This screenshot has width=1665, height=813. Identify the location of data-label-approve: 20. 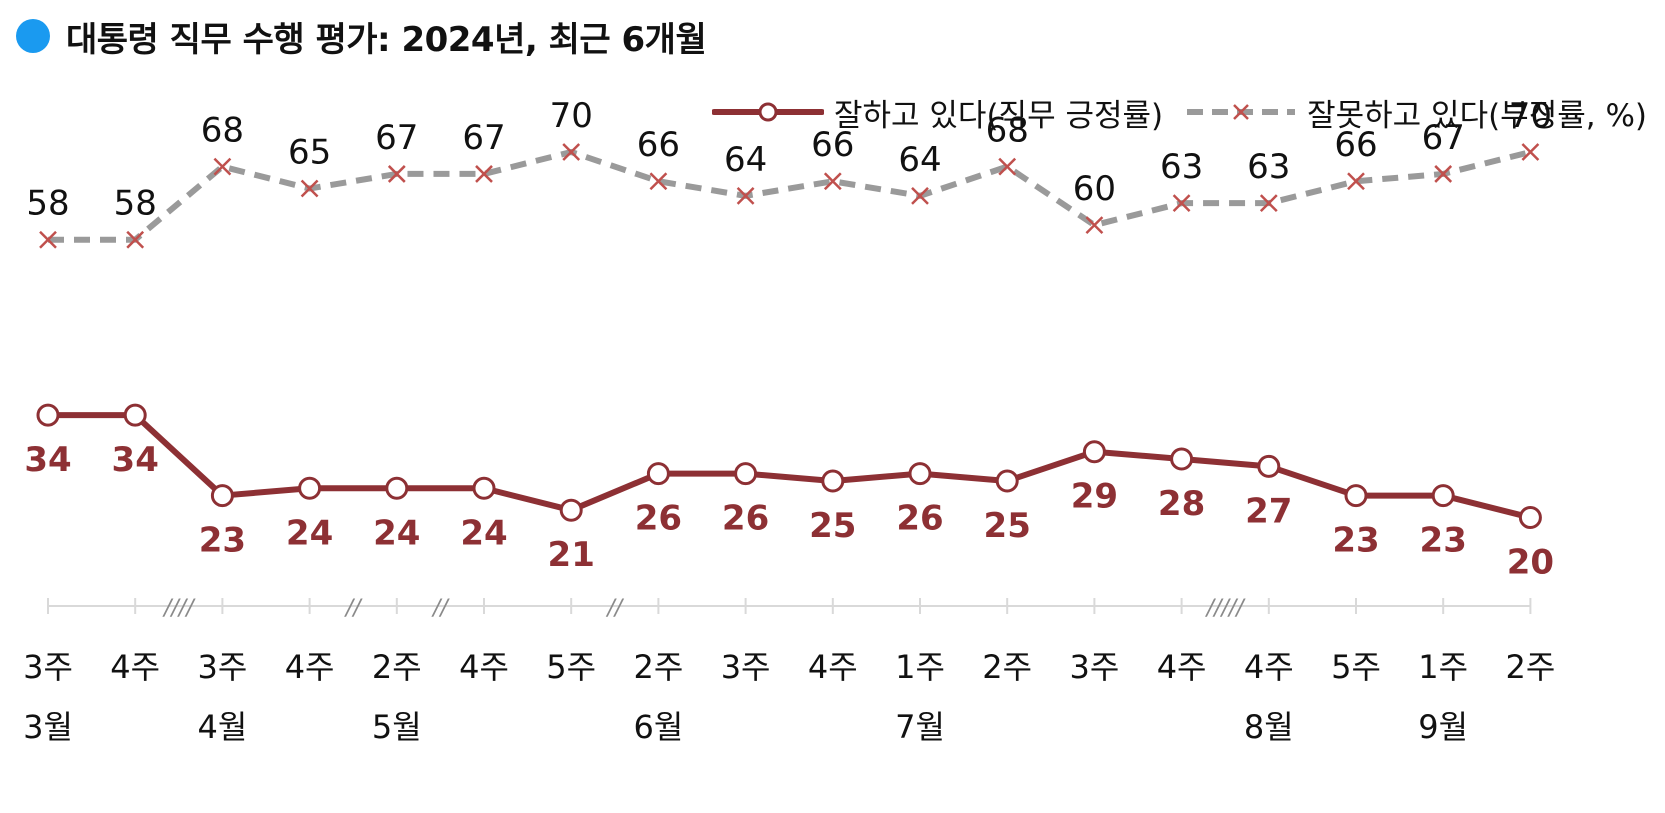
(1530, 563).